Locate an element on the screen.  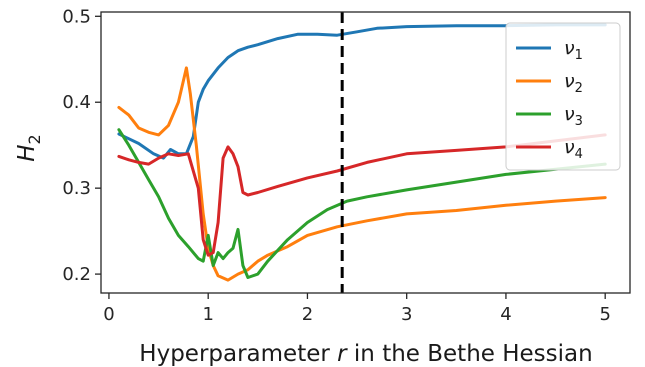
y-axis: 0.2 0.3 0.4 0.5 is located at coordinates (81, 145).